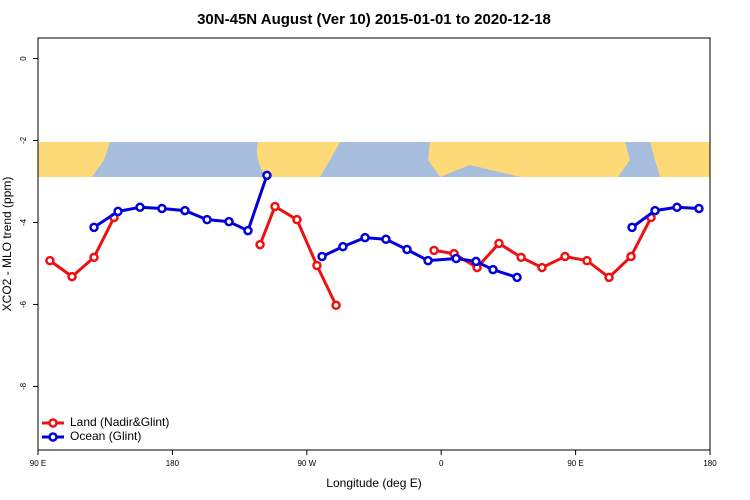 This screenshot has height=500, width=750. What do you see at coordinates (441, 463) in the screenshot?
I see `x-tick-label: 0` at bounding box center [441, 463].